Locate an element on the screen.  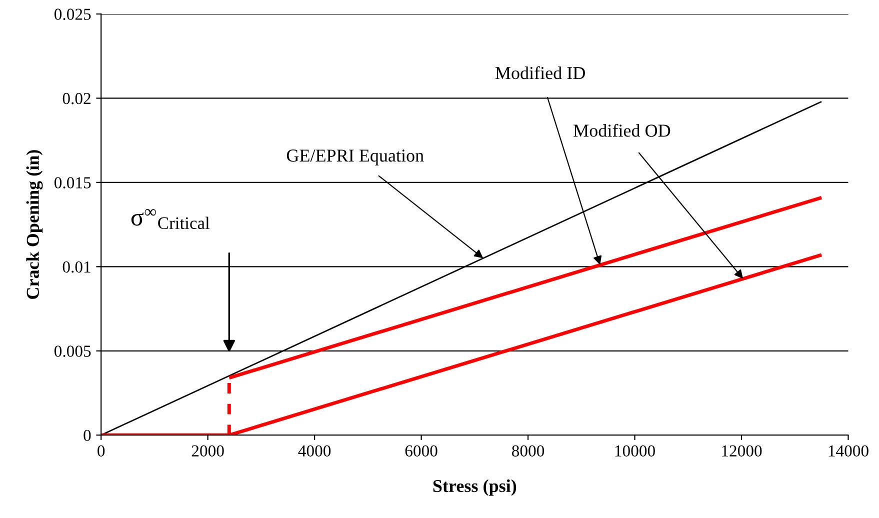
x-tick-label: 8000 is located at coordinates (528, 451).